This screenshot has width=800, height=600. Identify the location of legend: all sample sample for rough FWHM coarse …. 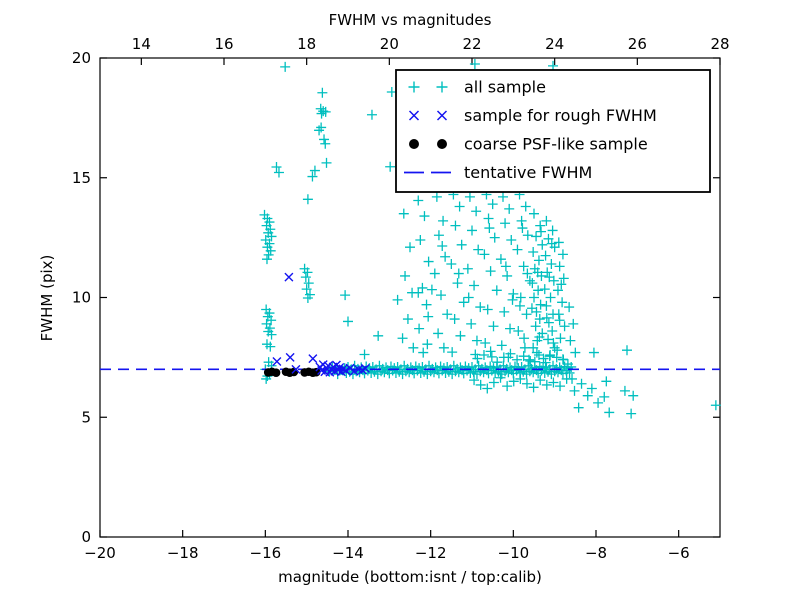
(553, 131).